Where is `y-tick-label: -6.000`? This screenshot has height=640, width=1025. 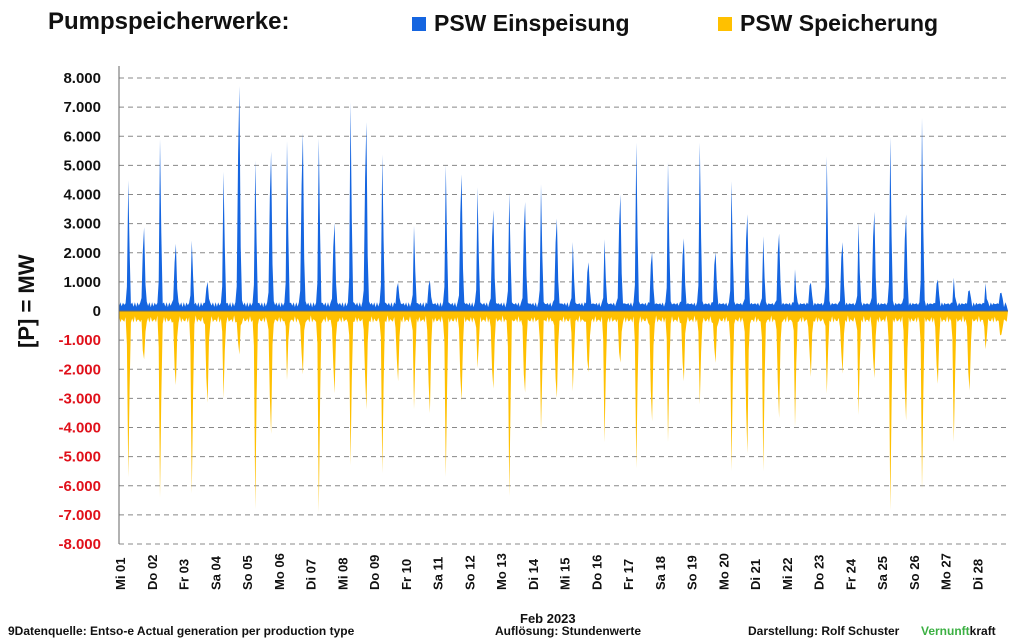
y-tick-label: -6.000 is located at coordinates (79, 486).